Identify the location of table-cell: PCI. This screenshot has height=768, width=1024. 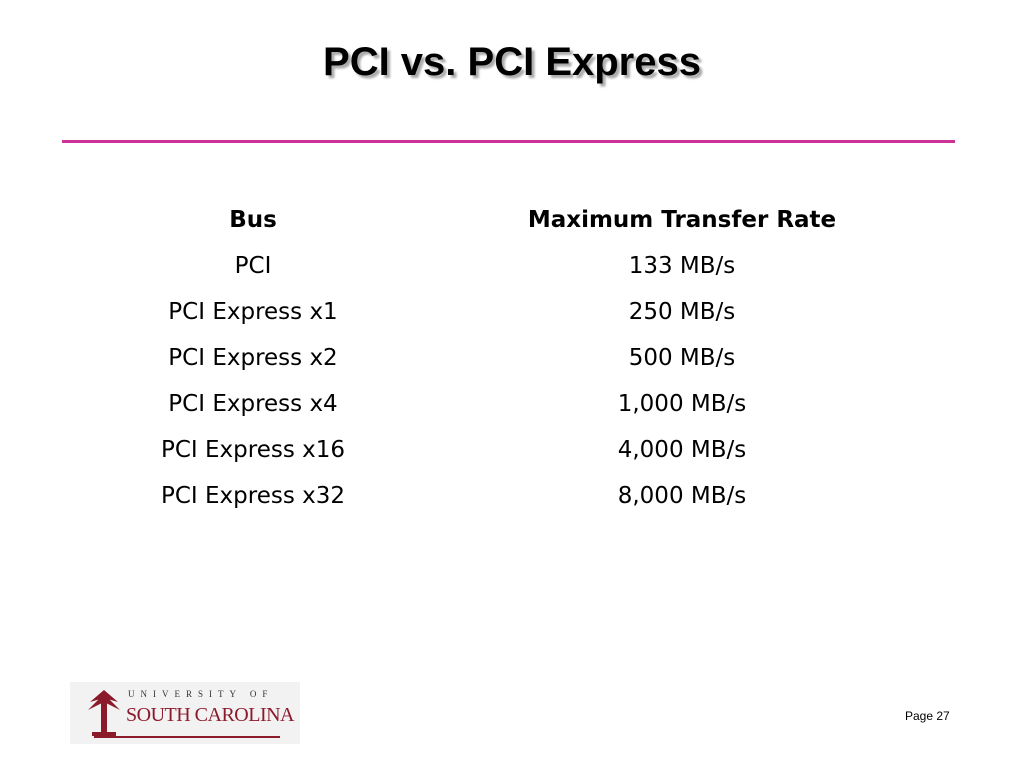
(253, 266).